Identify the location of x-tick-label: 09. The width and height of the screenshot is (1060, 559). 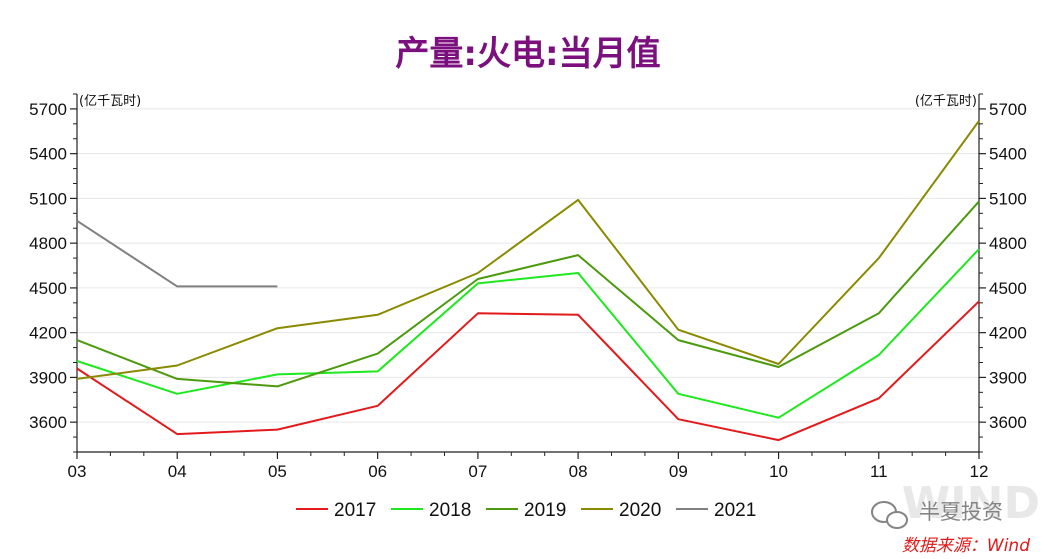
(678, 471).